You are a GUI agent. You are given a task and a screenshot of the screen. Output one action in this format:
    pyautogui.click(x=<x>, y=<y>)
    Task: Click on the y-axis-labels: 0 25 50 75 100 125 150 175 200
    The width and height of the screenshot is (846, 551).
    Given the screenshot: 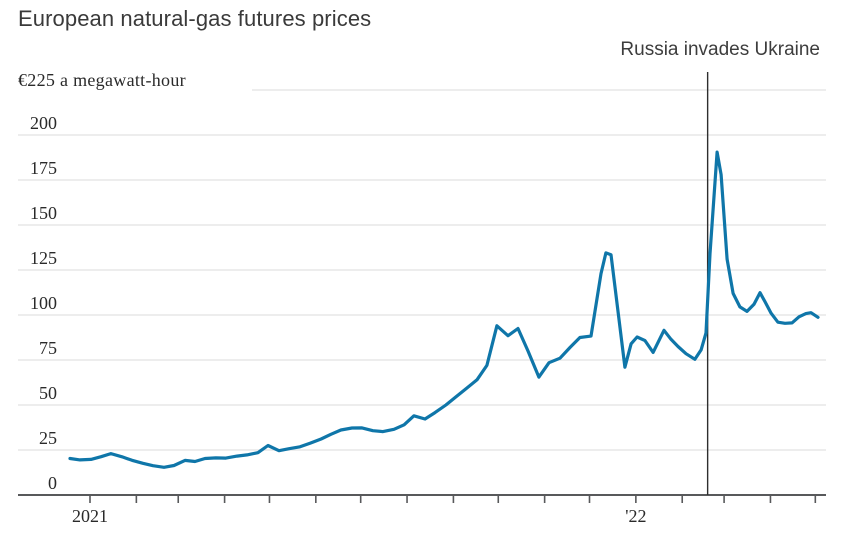 What is the action you would take?
    pyautogui.click(x=43, y=303)
    